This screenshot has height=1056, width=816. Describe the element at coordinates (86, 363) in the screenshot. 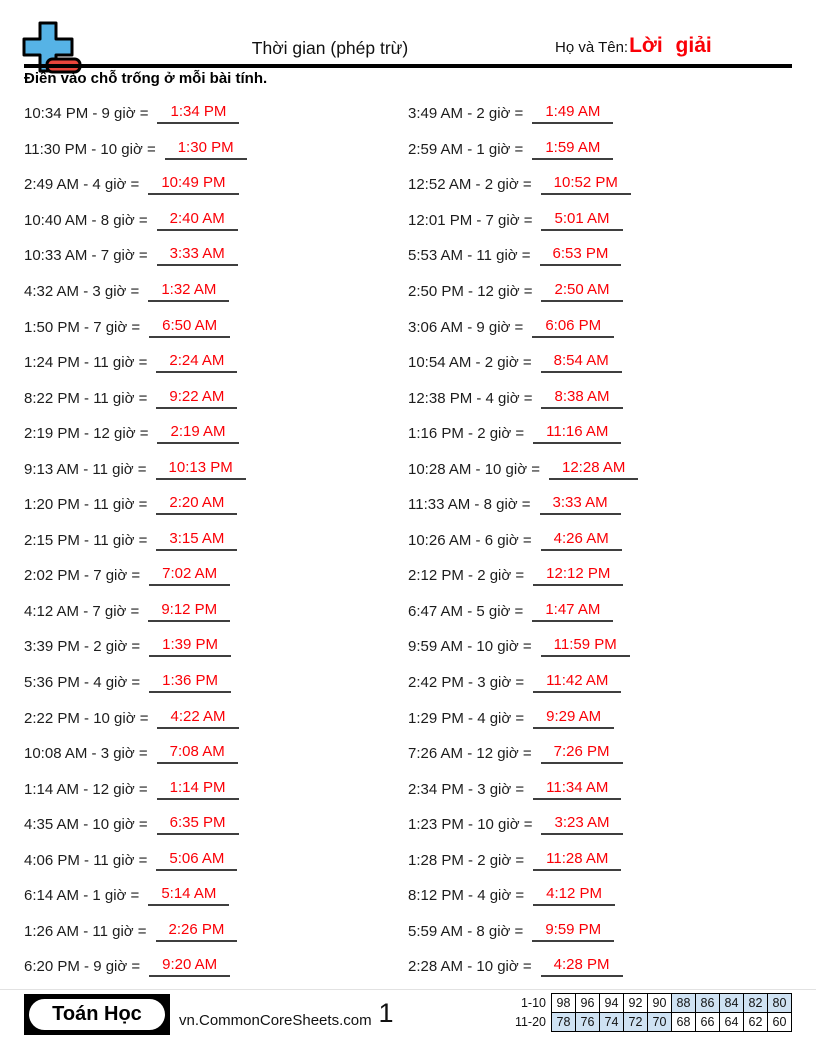

I see `problem-text: 1:24 PM - 11 giờ =` at that location.